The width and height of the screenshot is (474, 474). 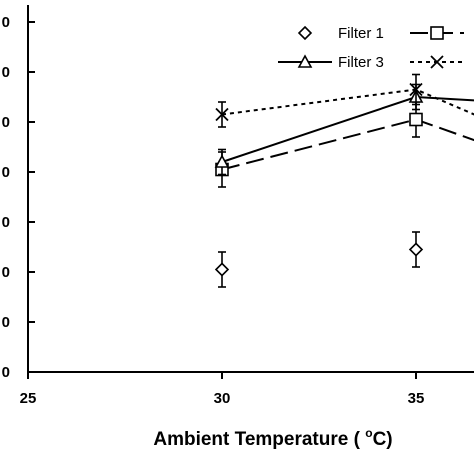 I want to click on x-tick-label: 25, so click(x=28, y=398).